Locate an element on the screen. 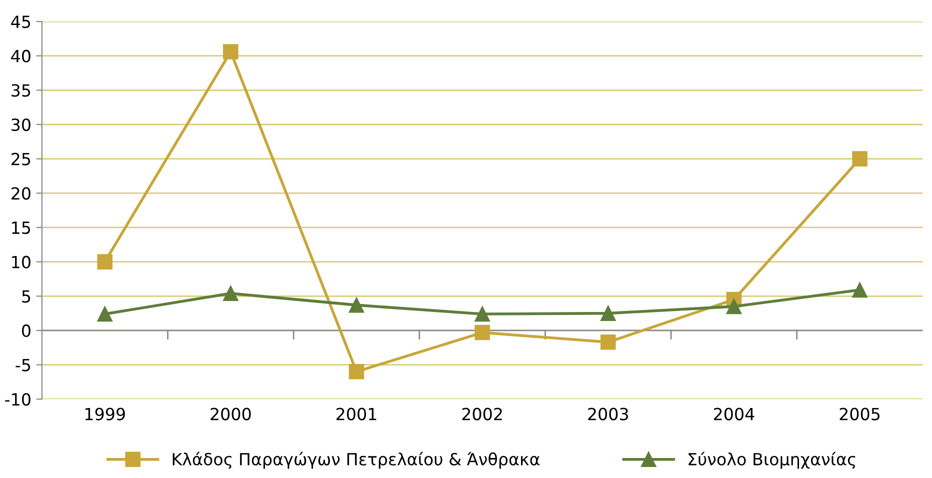  y-tick-label: 40 is located at coordinates (20, 56).